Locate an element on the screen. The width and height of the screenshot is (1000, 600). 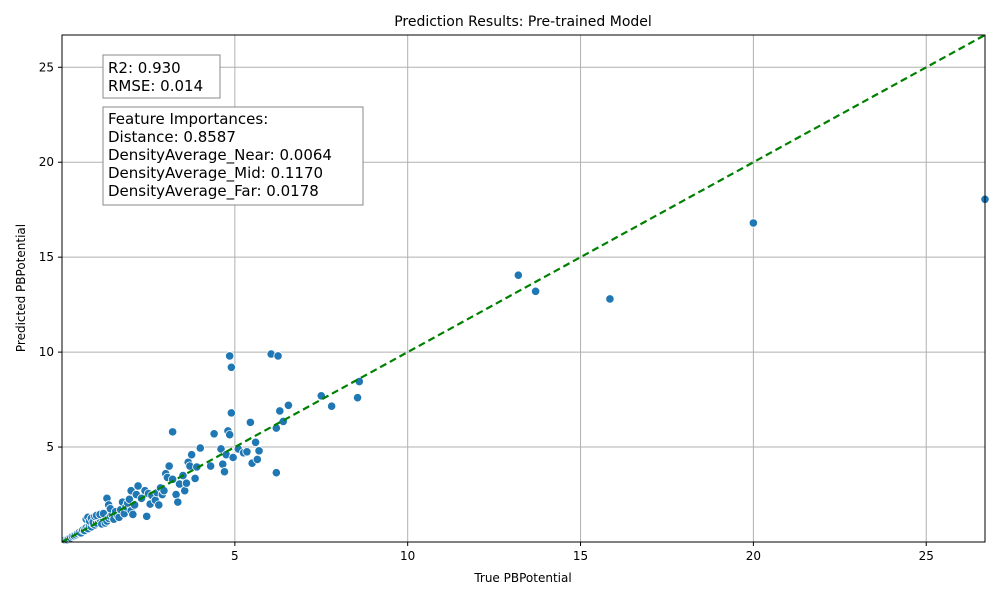
importance-heading: Feature Importances: is located at coordinates (188, 119).